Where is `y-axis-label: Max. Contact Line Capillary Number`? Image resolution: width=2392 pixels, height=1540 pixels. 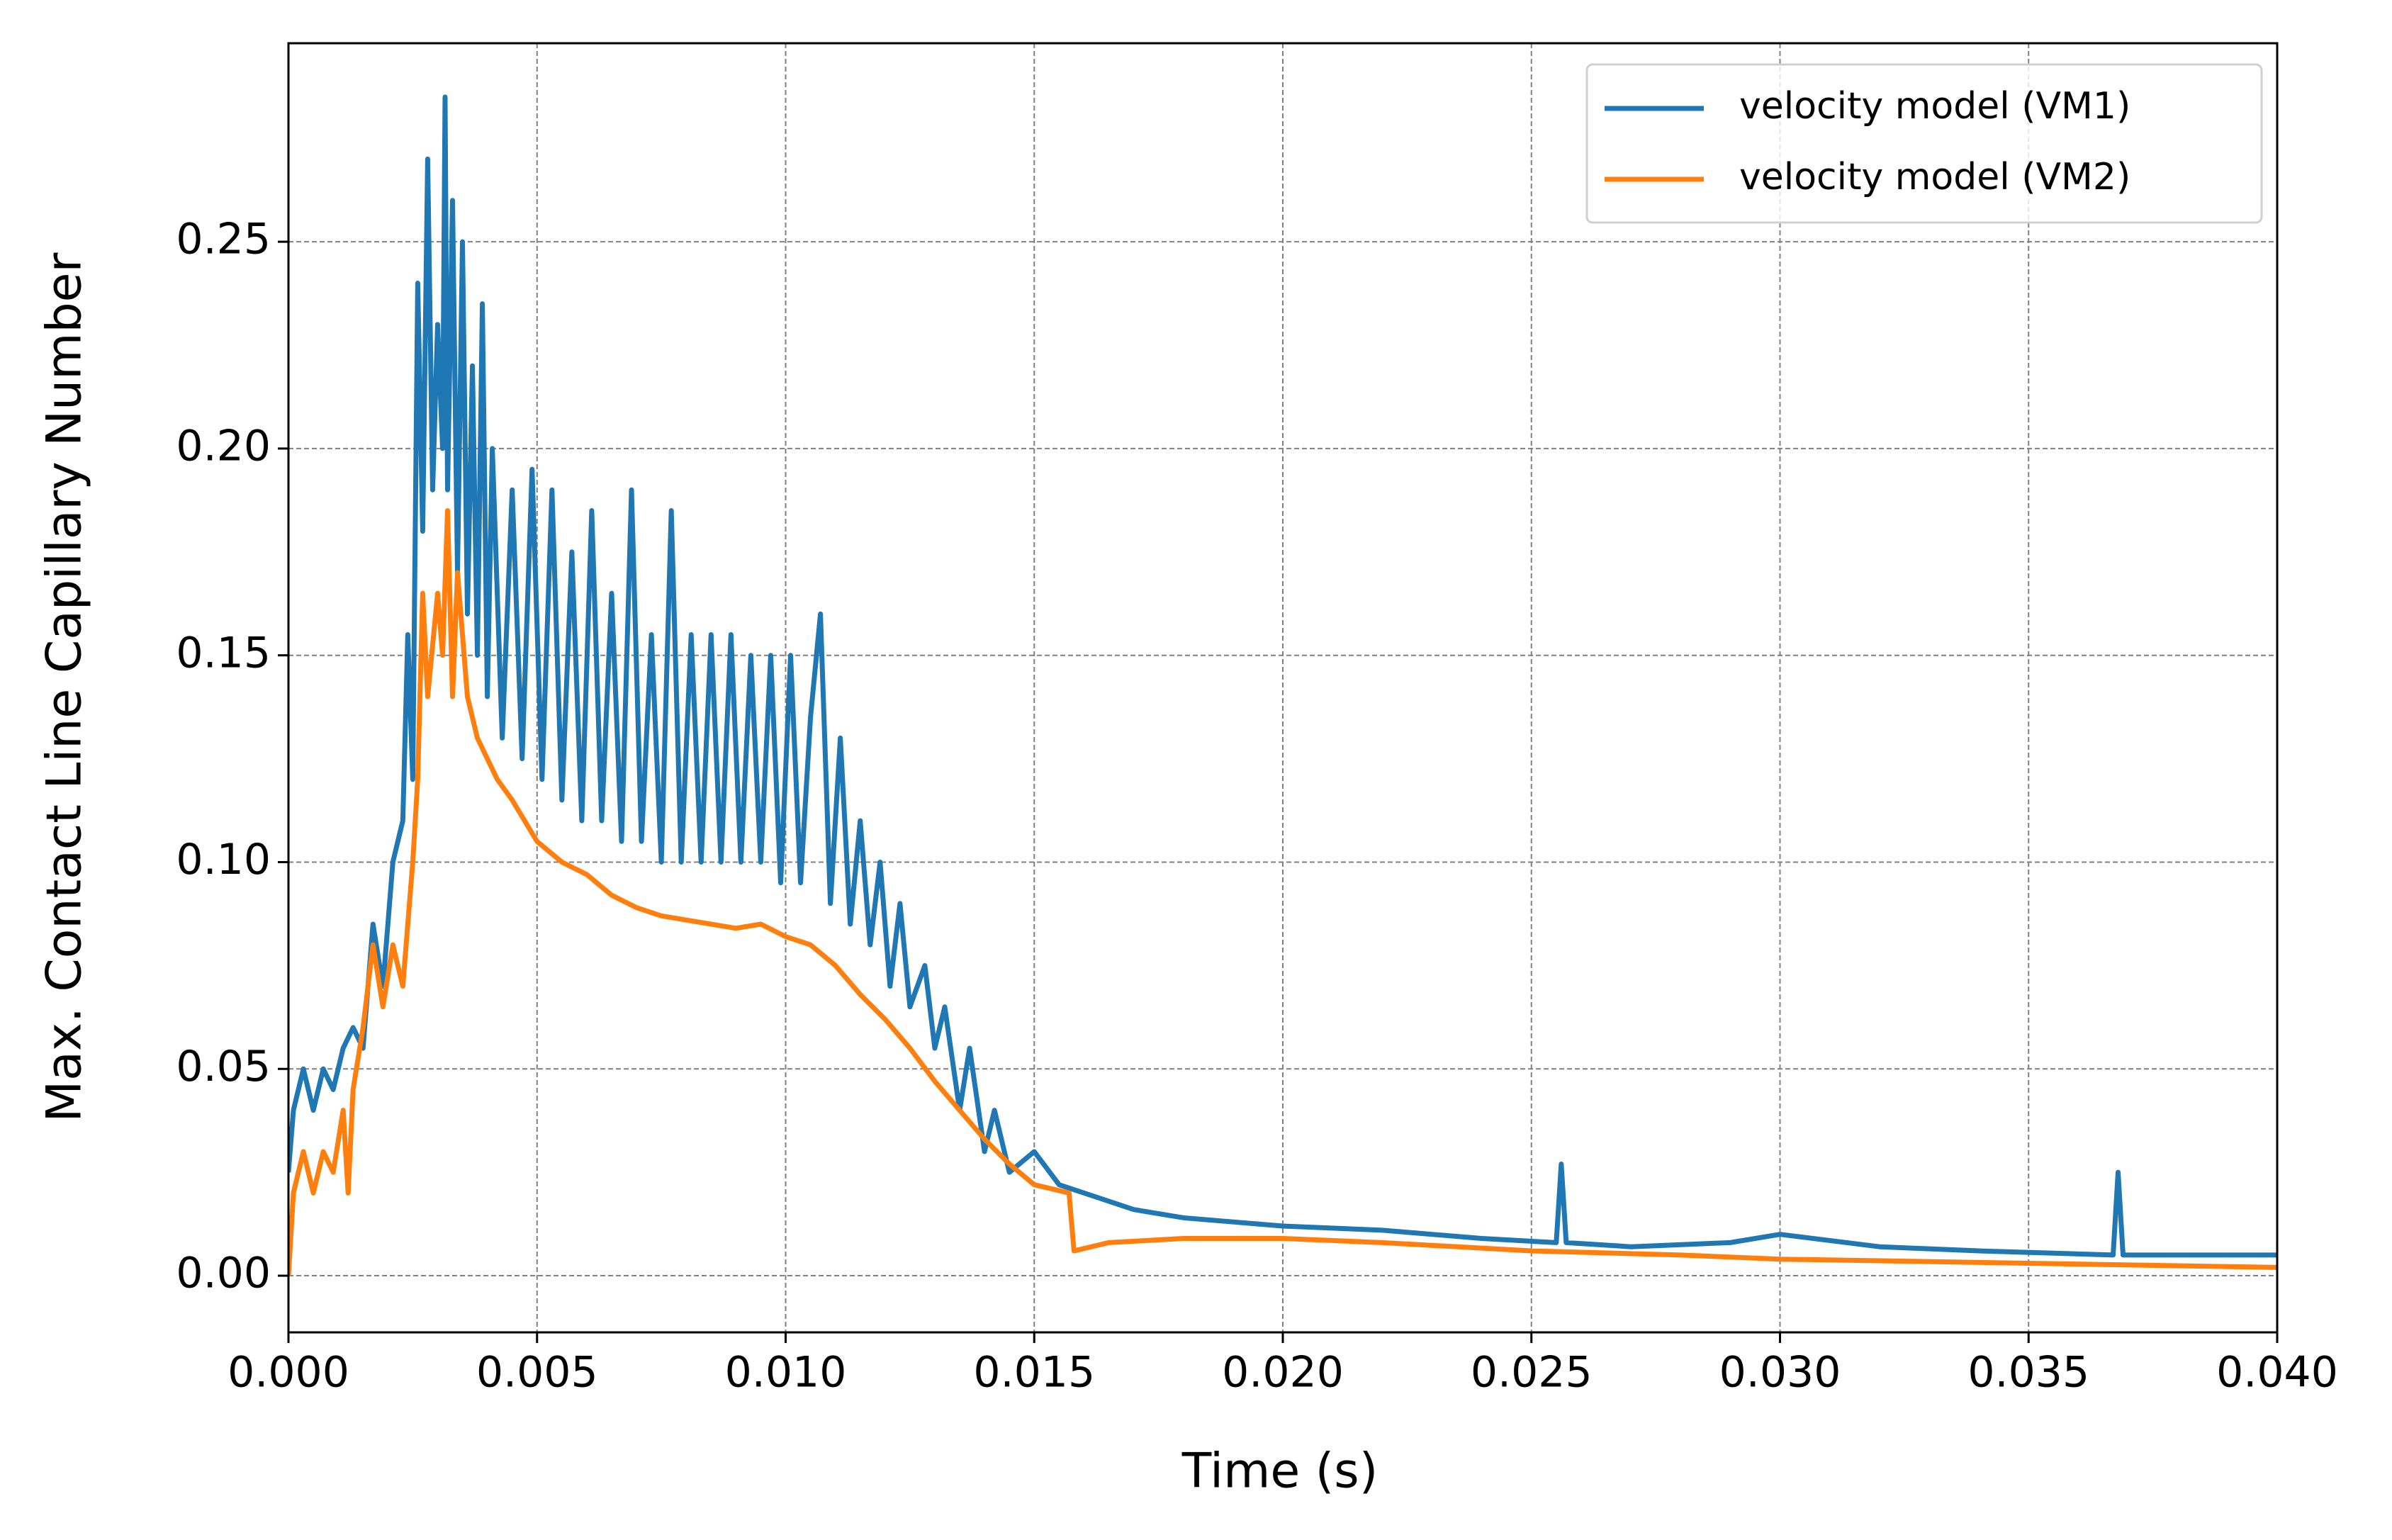
y-axis-label: Max. Contact Line Capillary Number is located at coordinates (65, 687).